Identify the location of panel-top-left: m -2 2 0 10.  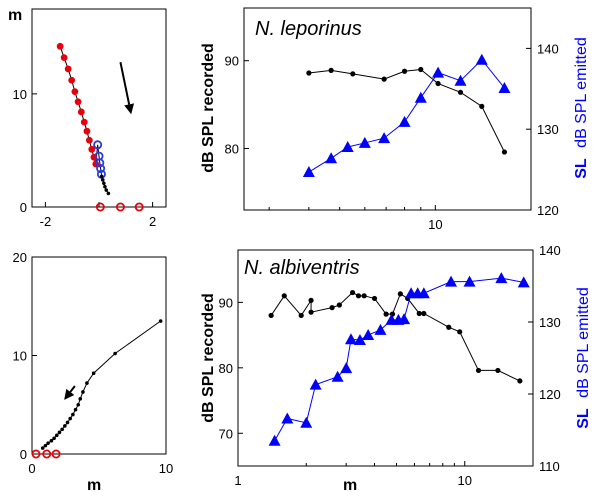
(87, 118).